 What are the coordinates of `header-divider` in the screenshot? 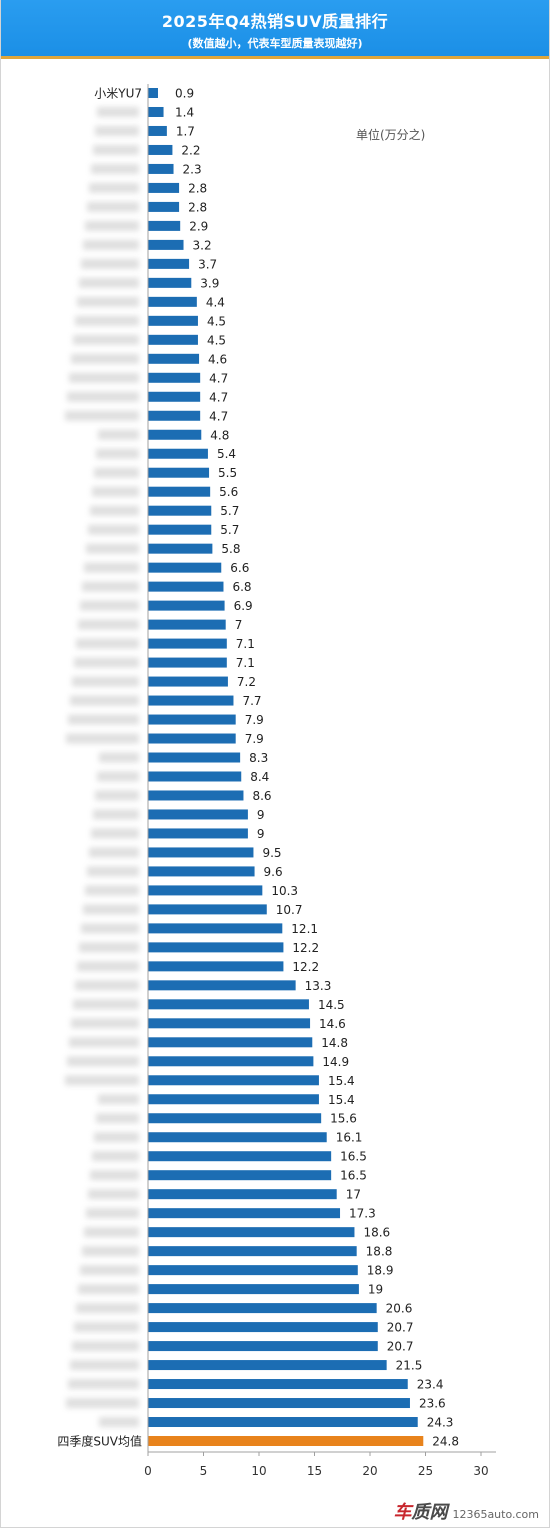 It's located at (275, 57).